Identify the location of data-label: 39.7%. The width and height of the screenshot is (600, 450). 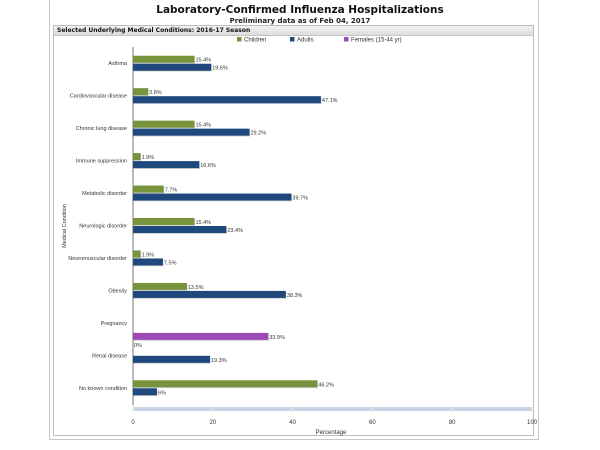
(300, 199).